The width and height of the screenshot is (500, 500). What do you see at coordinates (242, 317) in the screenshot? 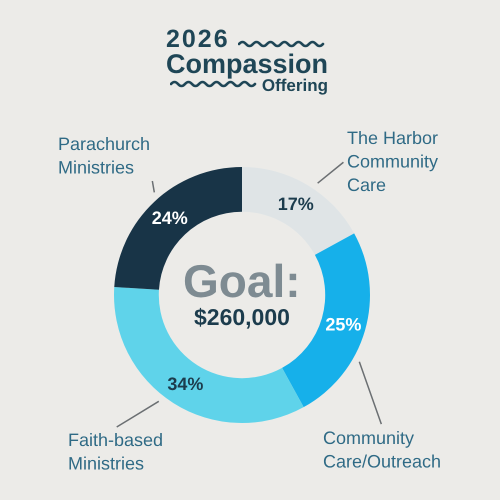
I see `text: $260,000` at bounding box center [242, 317].